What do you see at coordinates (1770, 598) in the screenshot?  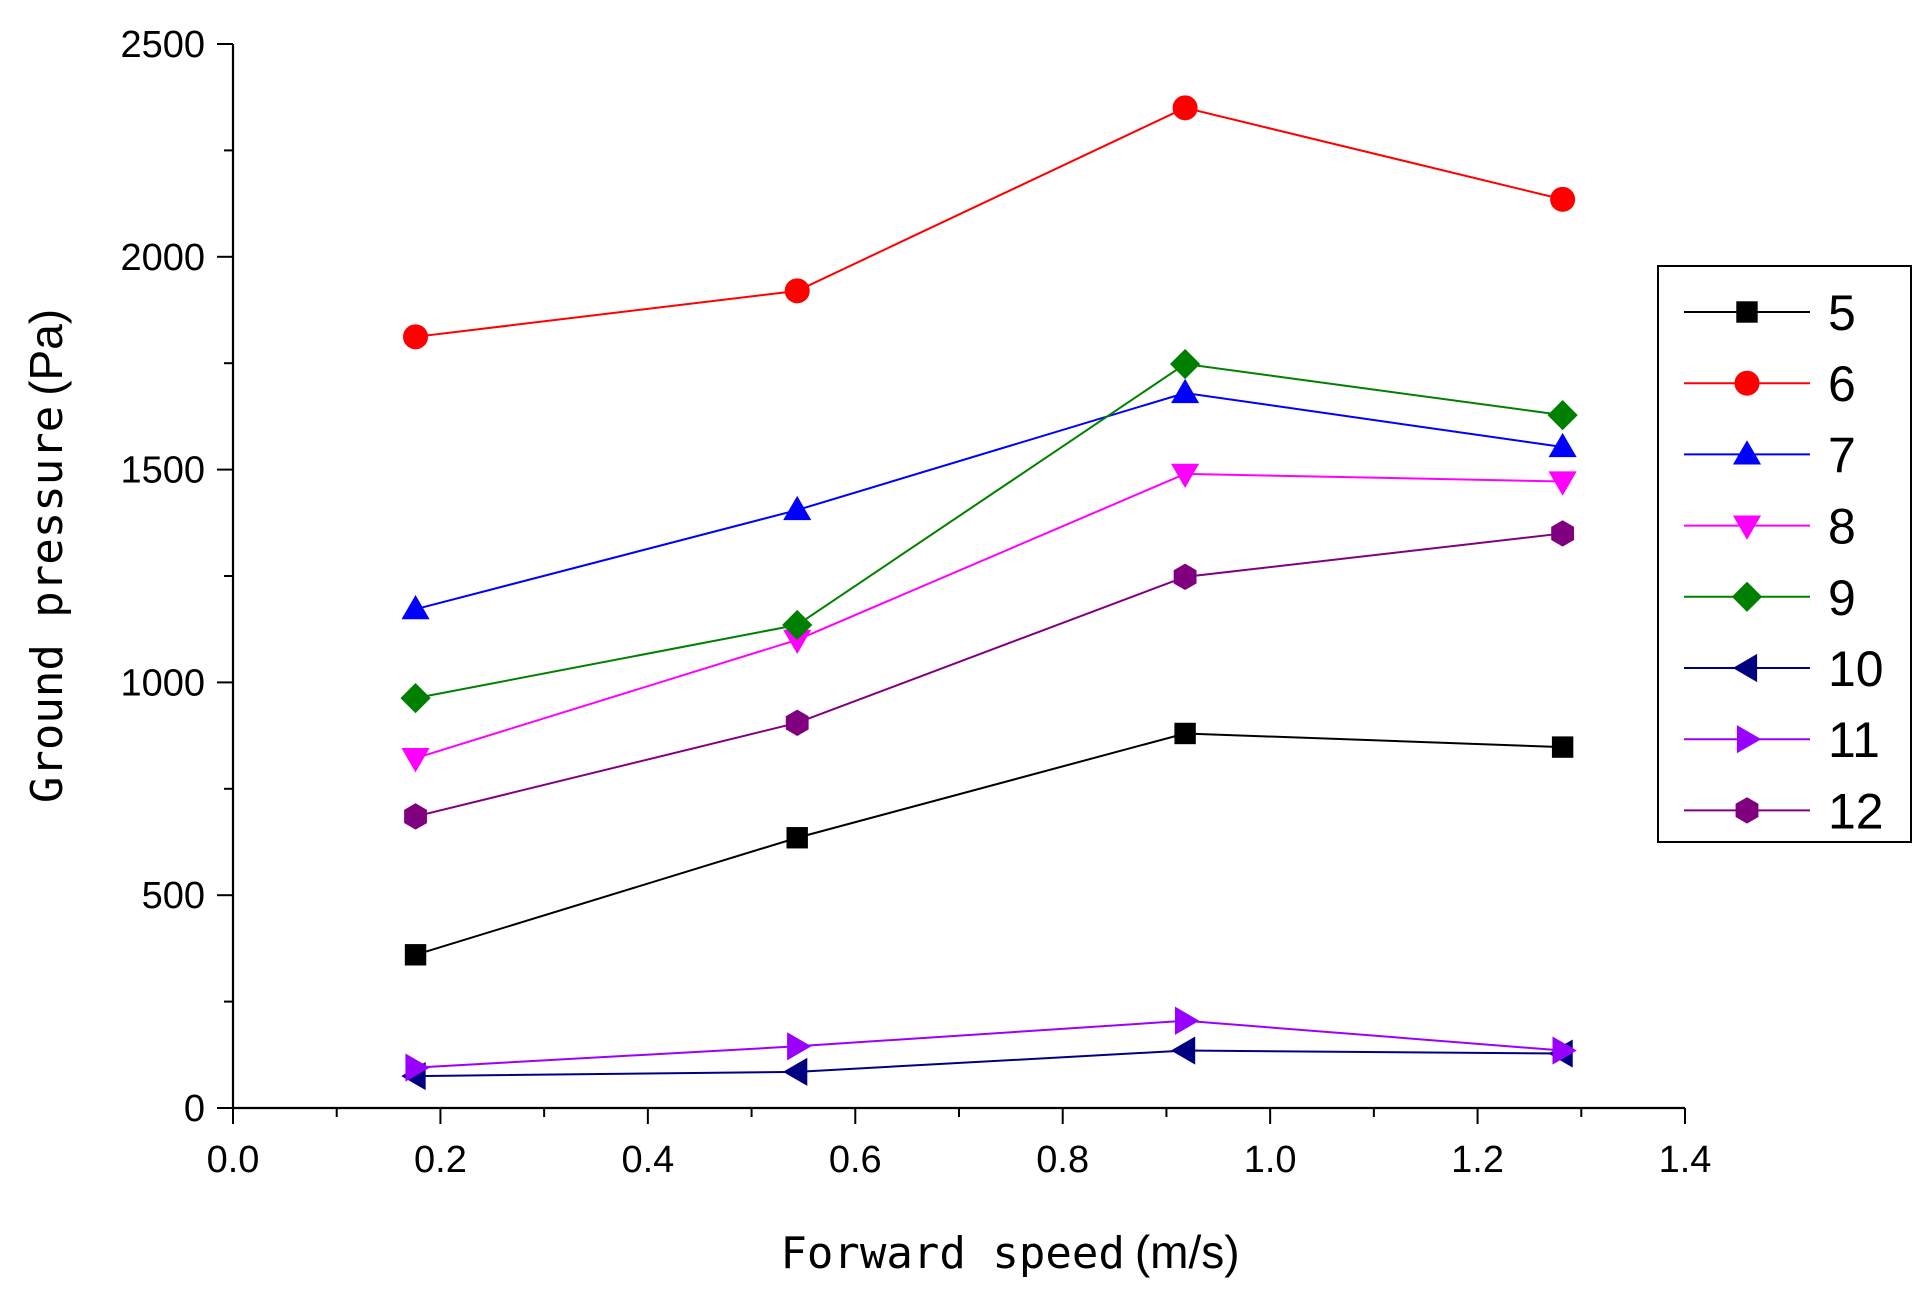 I see `legend-entry-9: 9` at bounding box center [1770, 598].